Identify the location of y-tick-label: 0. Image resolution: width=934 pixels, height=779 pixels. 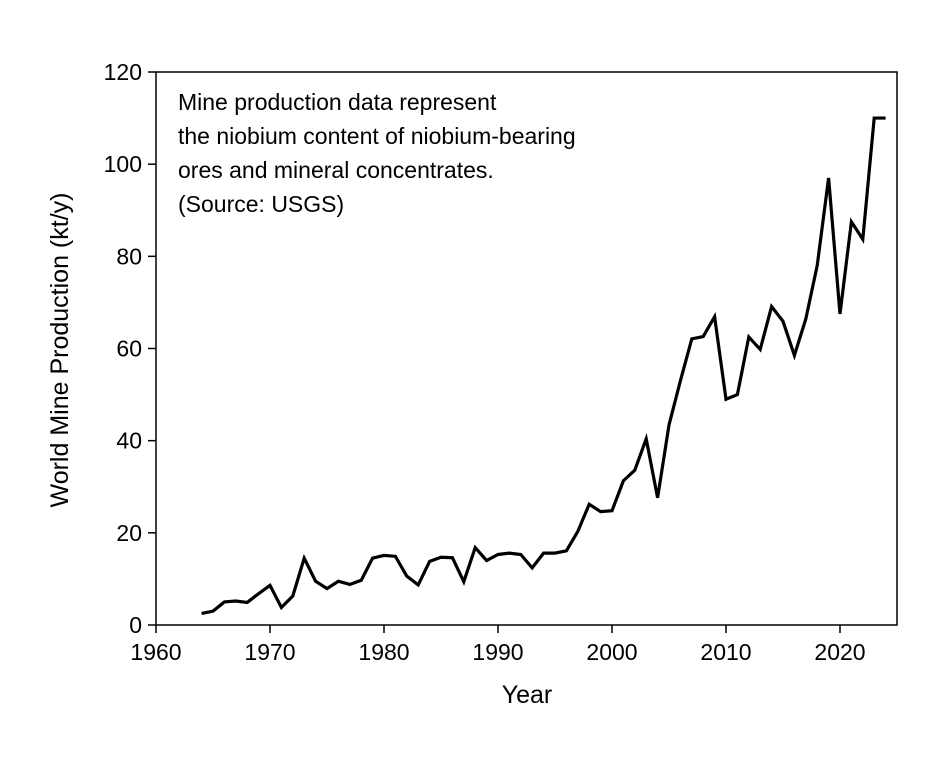
(135, 625).